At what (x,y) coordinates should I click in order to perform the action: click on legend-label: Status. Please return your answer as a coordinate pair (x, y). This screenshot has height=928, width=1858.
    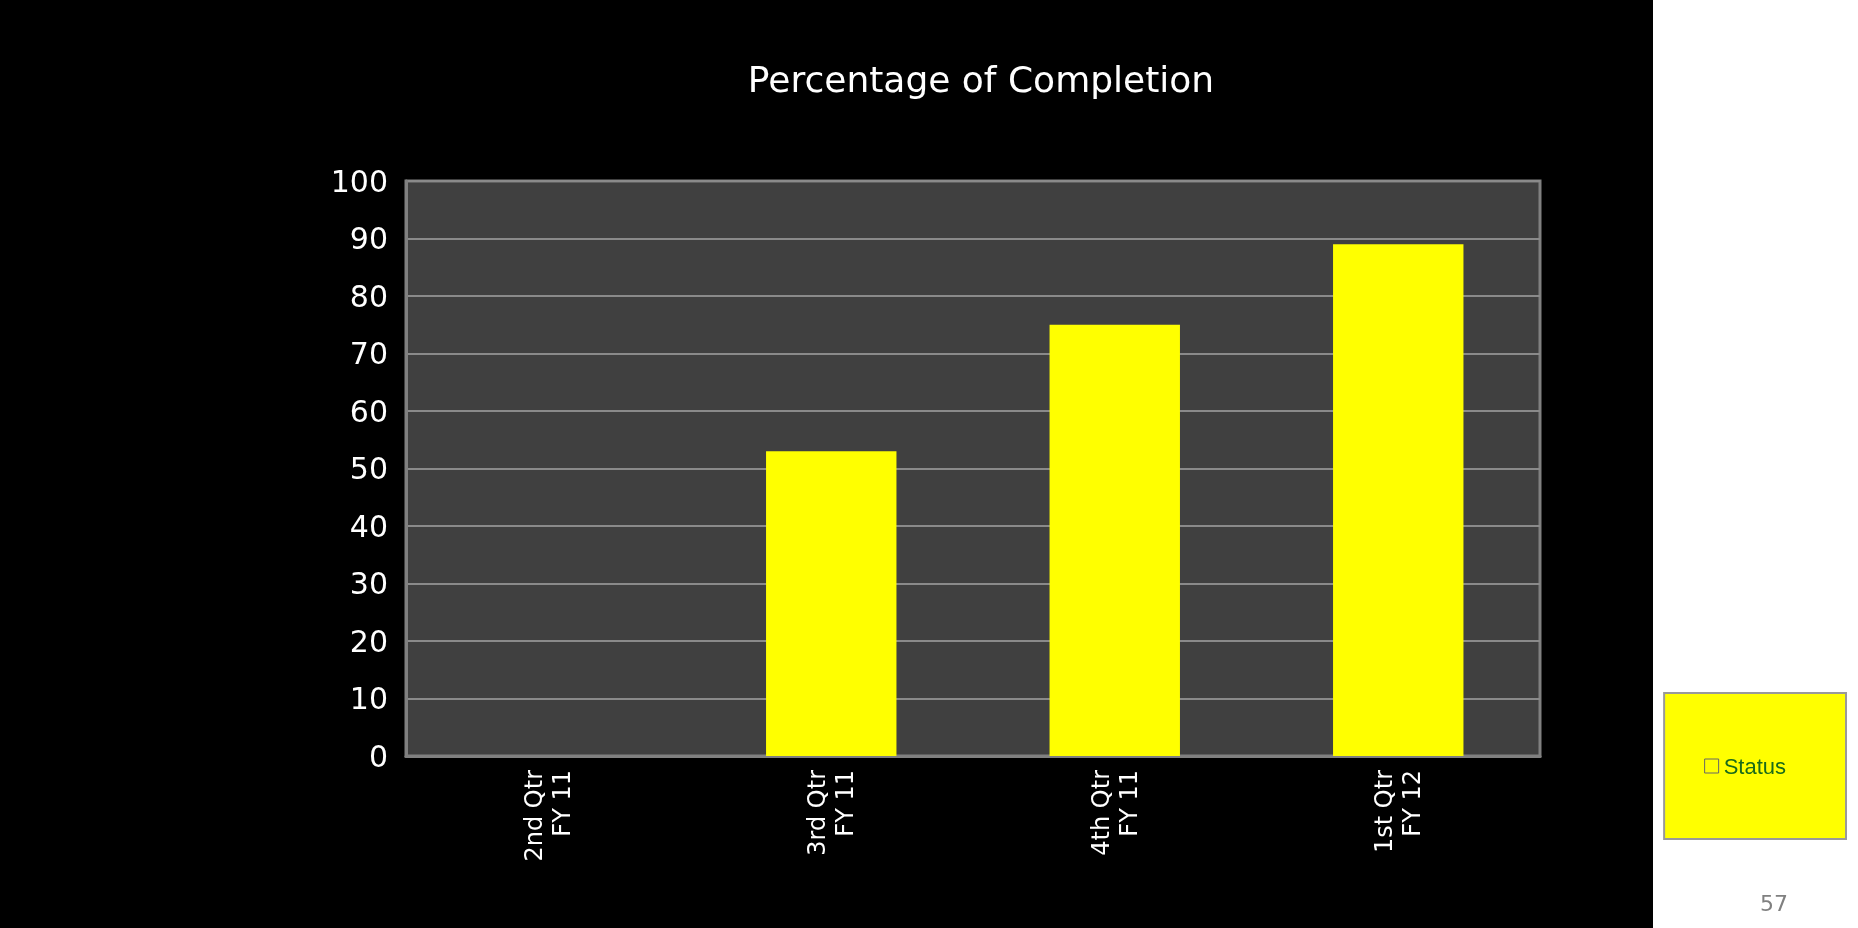
    Looking at the image, I should click on (1755, 766).